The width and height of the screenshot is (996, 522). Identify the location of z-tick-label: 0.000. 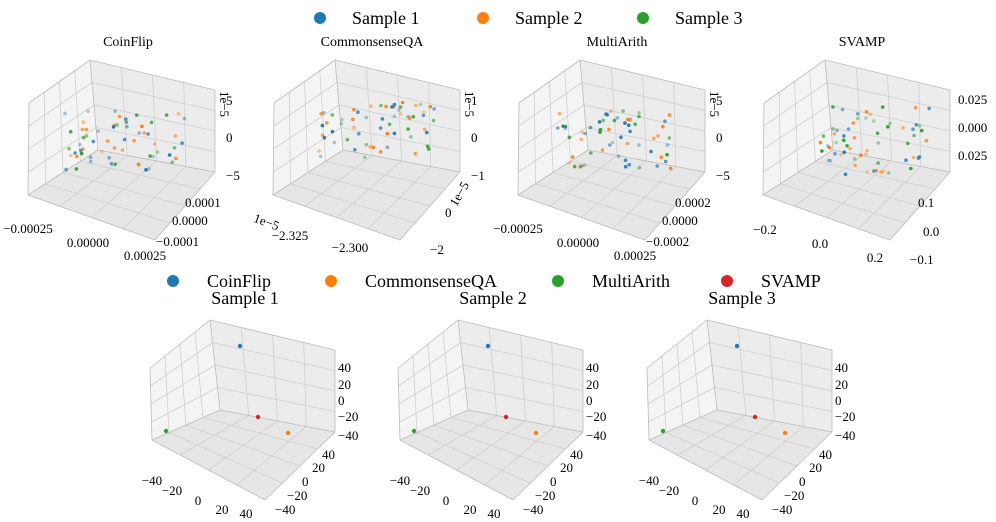
(972, 127).